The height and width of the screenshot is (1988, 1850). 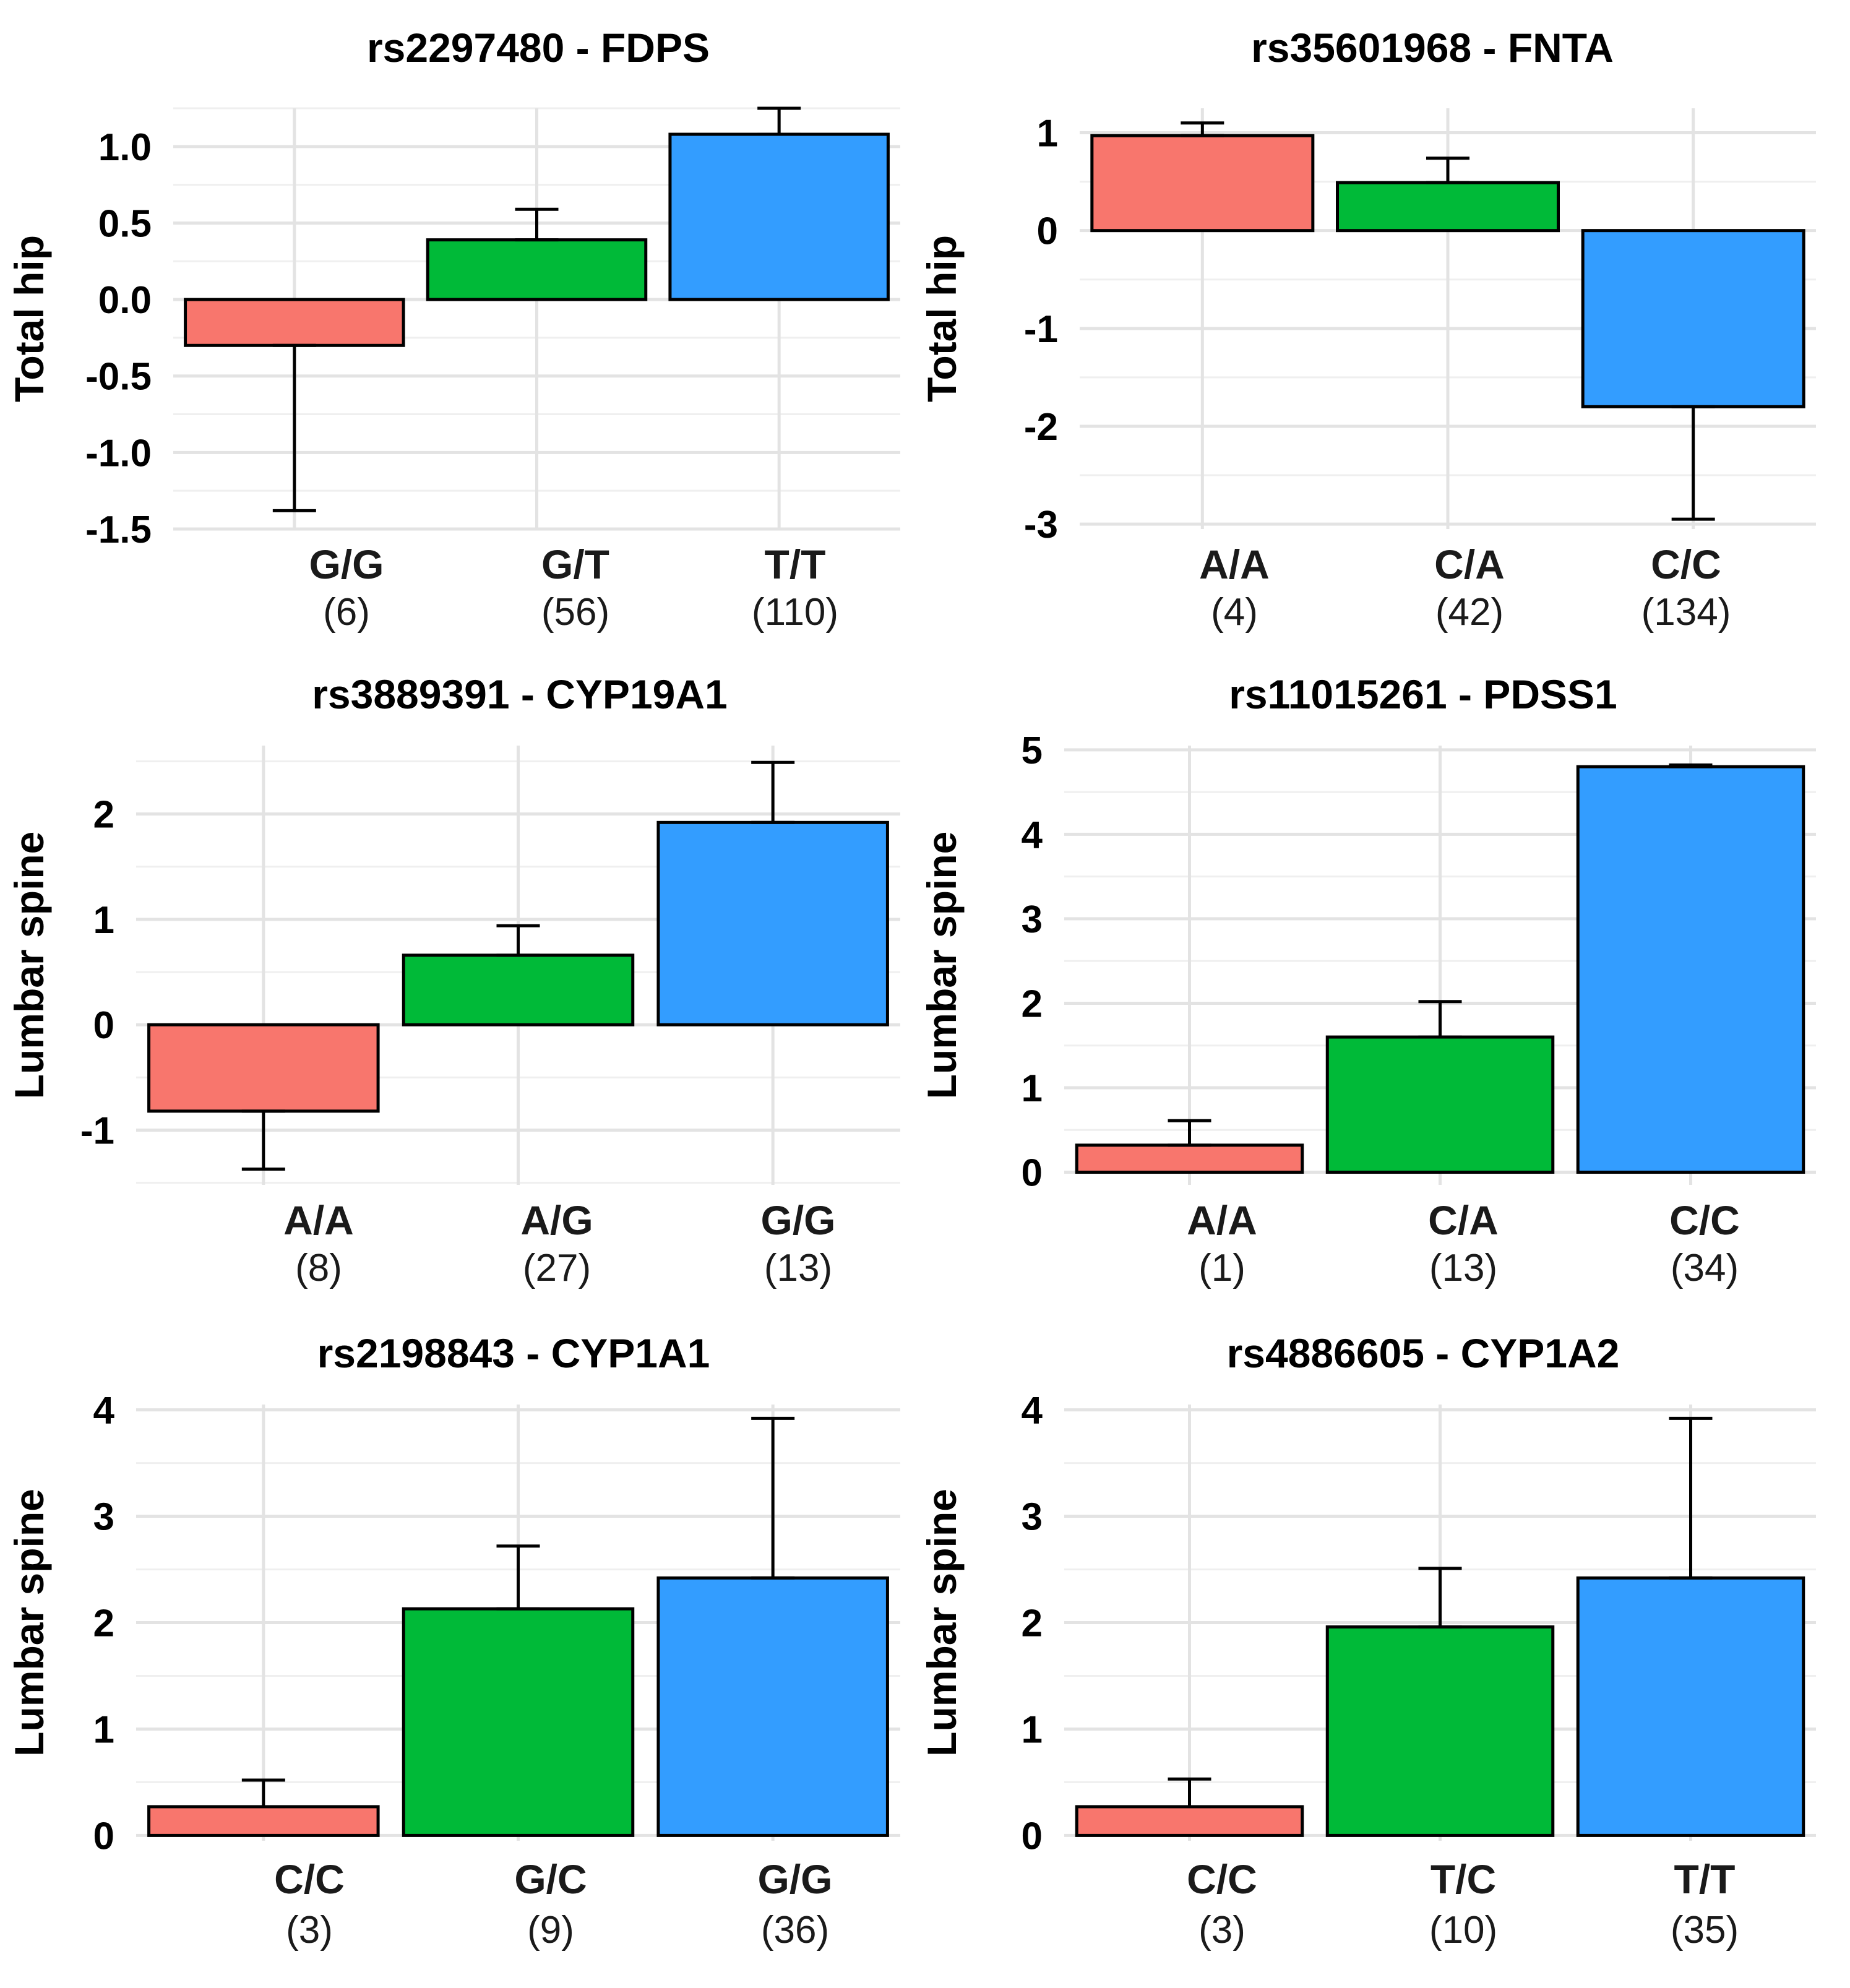 What do you see at coordinates (550, 1879) in the screenshot?
I see `x-tick-label: G/C` at bounding box center [550, 1879].